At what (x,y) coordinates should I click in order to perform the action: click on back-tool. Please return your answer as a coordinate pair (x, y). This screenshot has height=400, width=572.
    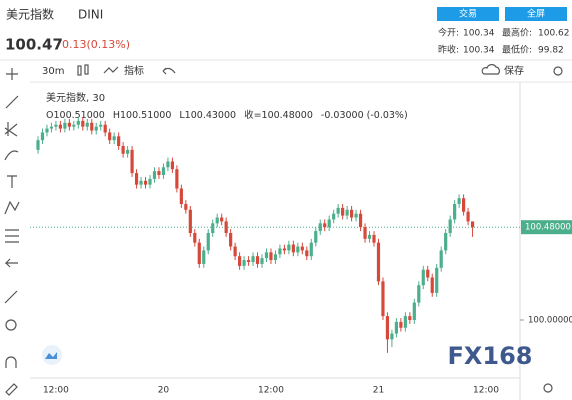
    Looking at the image, I should click on (11, 263).